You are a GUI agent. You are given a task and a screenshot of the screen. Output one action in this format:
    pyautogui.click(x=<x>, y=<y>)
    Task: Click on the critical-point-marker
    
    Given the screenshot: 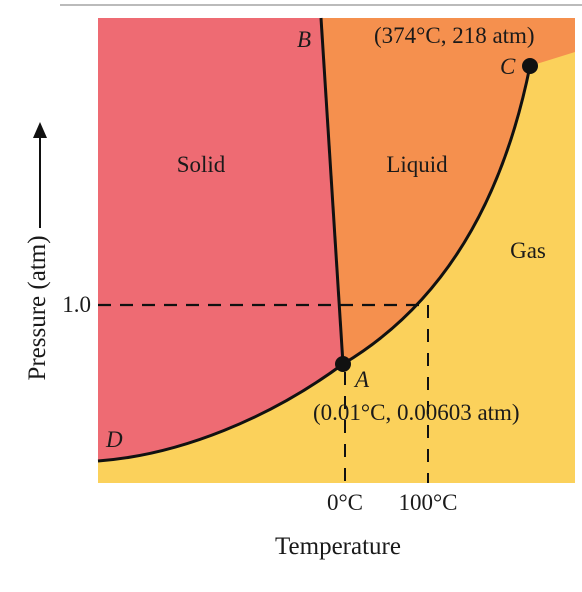 What is the action you would take?
    pyautogui.click(x=530, y=66)
    